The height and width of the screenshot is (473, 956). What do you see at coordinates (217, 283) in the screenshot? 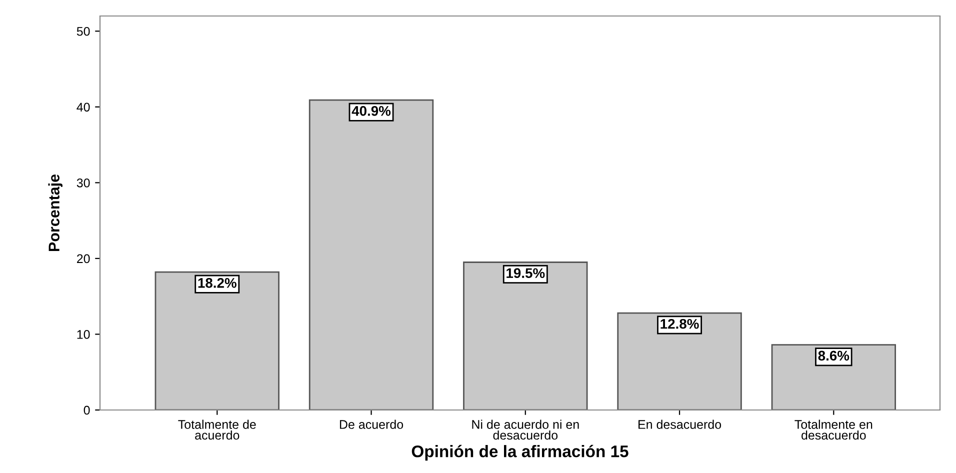
I see `data-label: 18.2%` at bounding box center [217, 283].